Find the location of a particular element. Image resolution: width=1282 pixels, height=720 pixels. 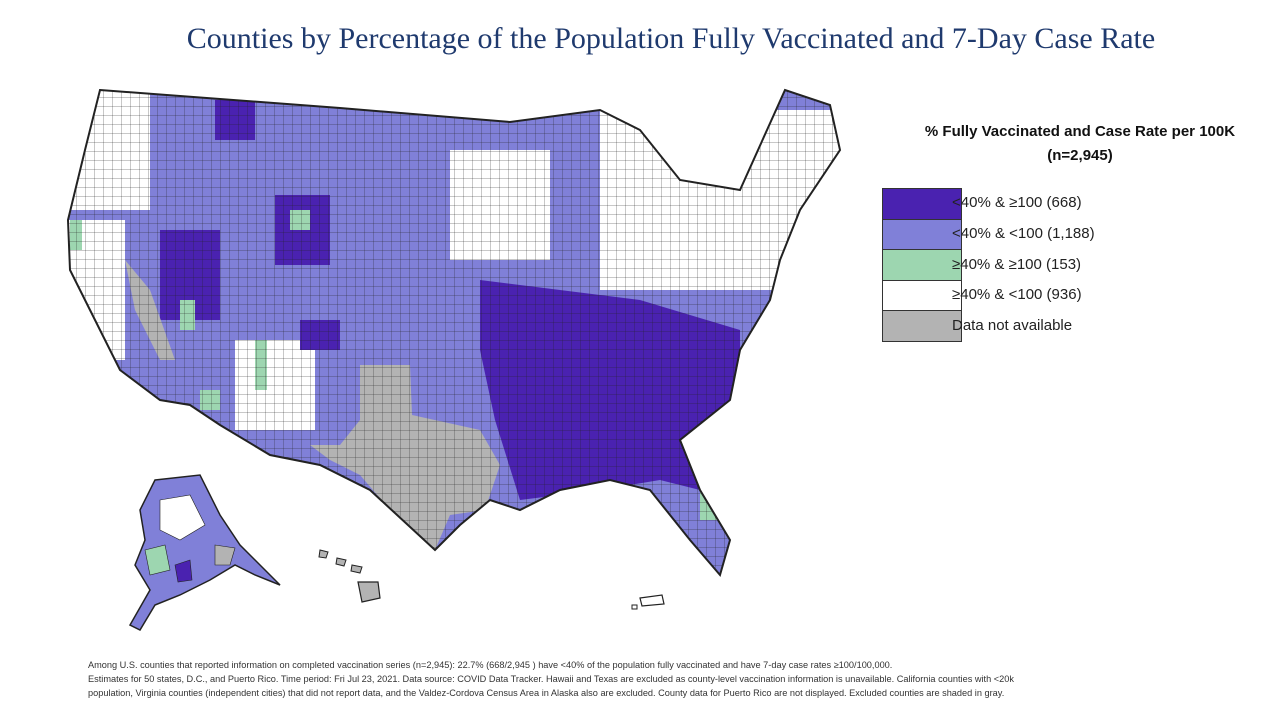

legend-swatches is located at coordinates (922, 265).